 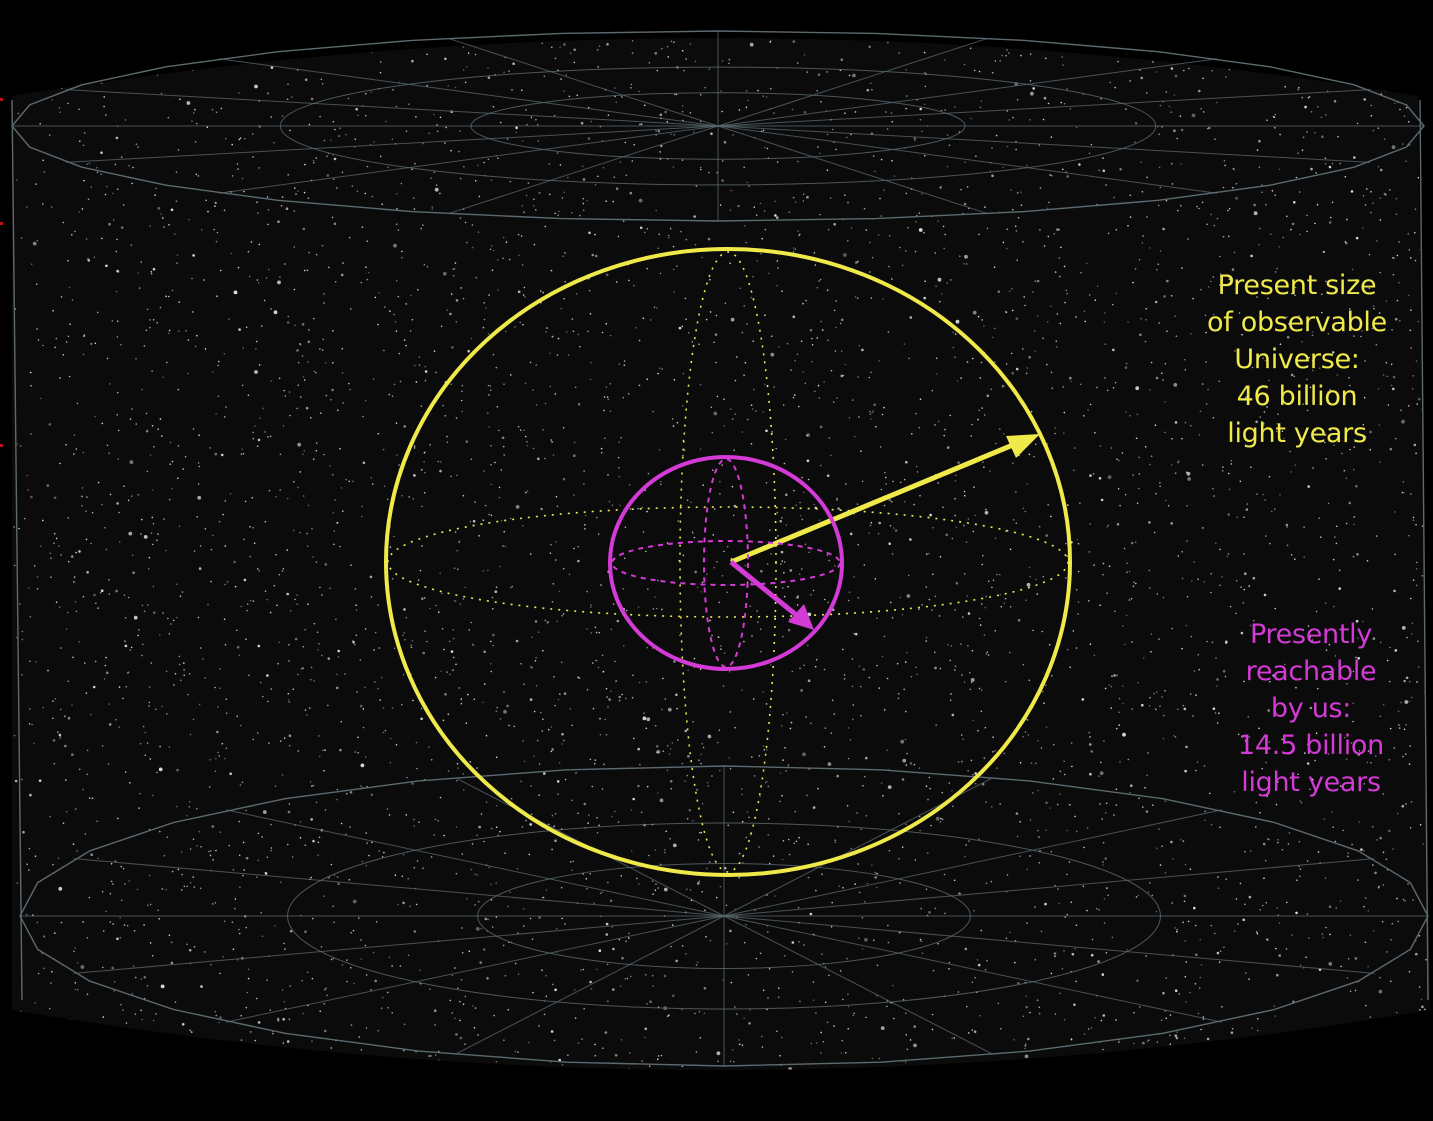 I want to click on reachable-universe-sphere, so click(x=726, y=563).